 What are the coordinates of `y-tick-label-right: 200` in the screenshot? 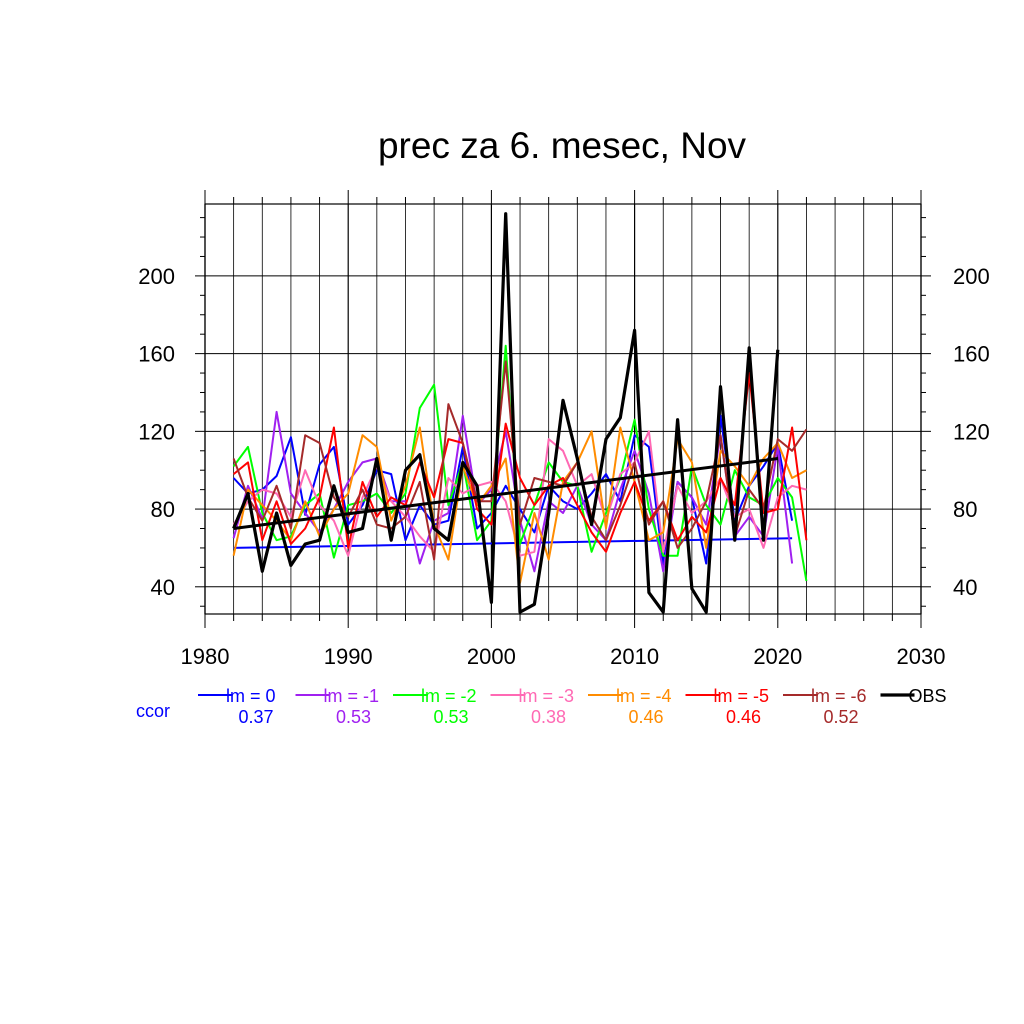 It's located at (971, 276).